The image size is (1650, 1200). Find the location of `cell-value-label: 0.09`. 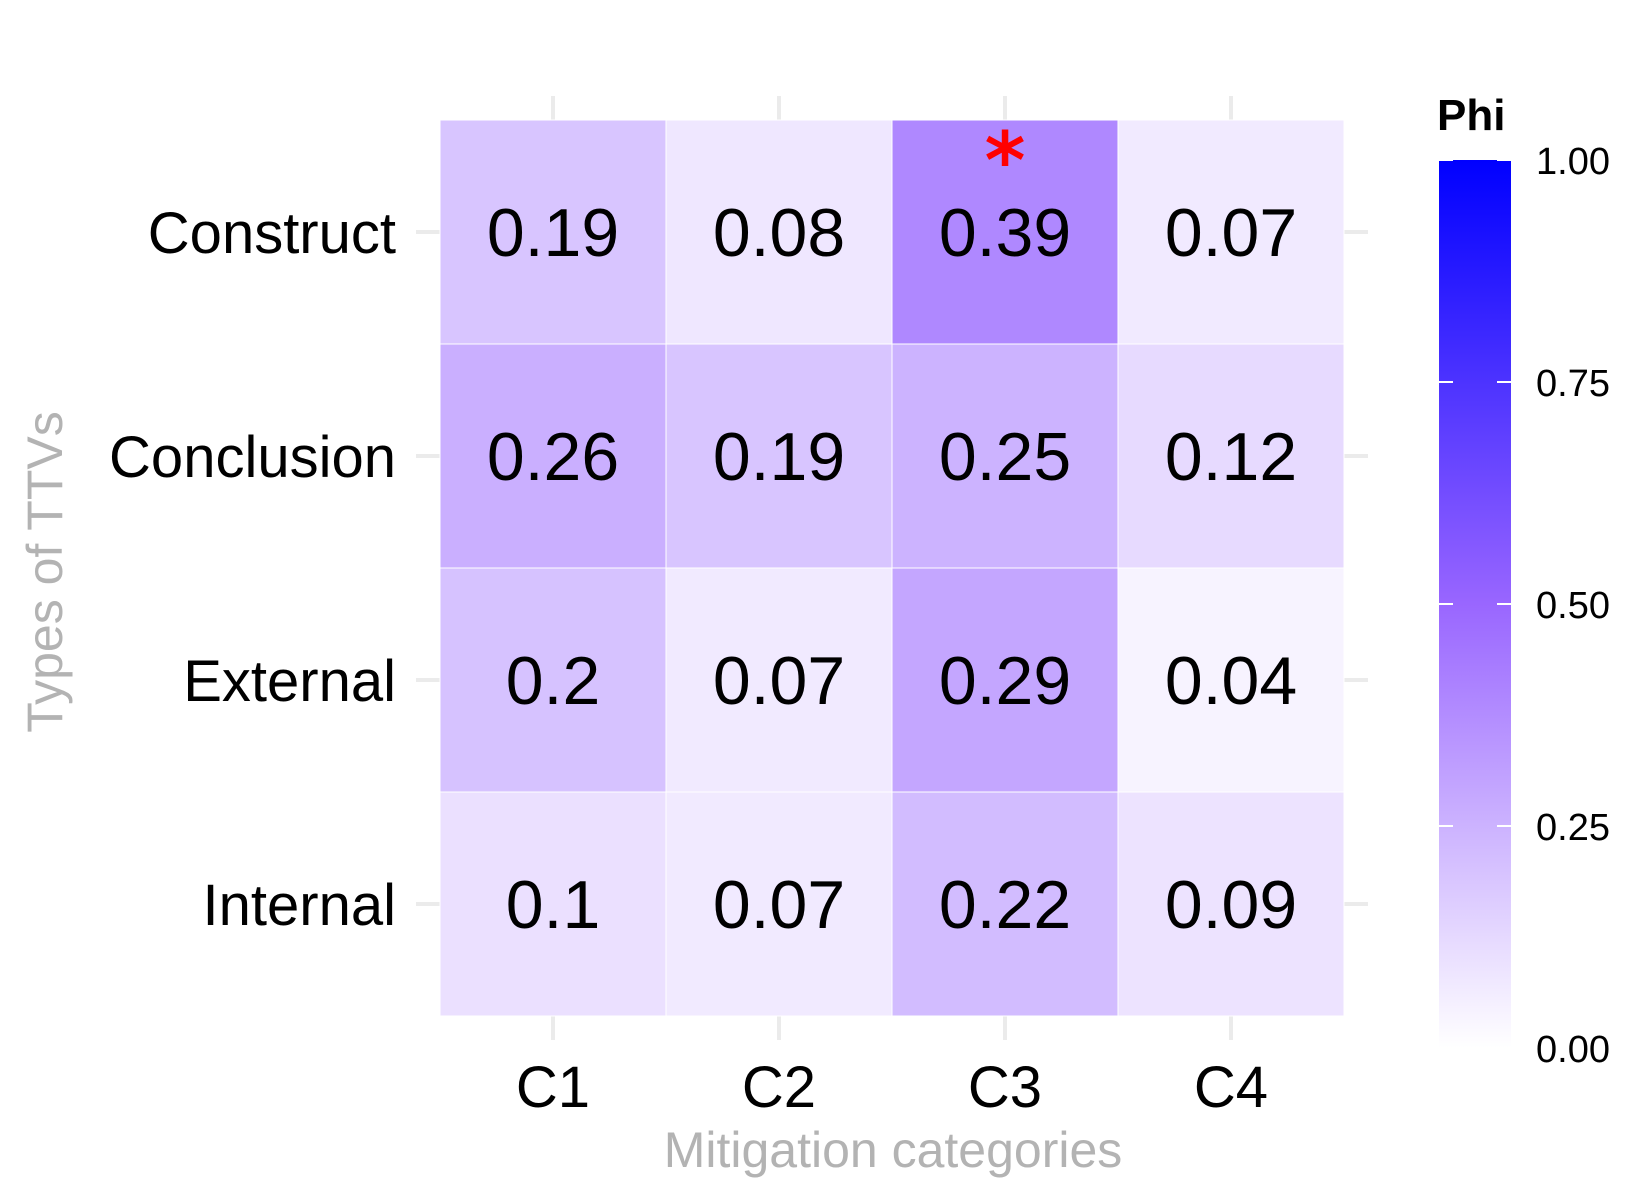

cell-value-label: 0.09 is located at coordinates (1231, 905).